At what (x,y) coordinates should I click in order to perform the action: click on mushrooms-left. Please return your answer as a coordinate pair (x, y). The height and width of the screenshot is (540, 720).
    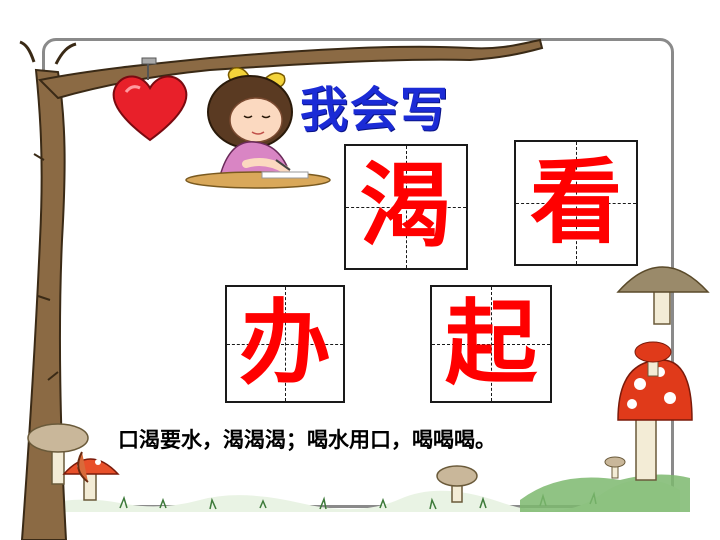
    Looking at the image, I should click on (73, 462).